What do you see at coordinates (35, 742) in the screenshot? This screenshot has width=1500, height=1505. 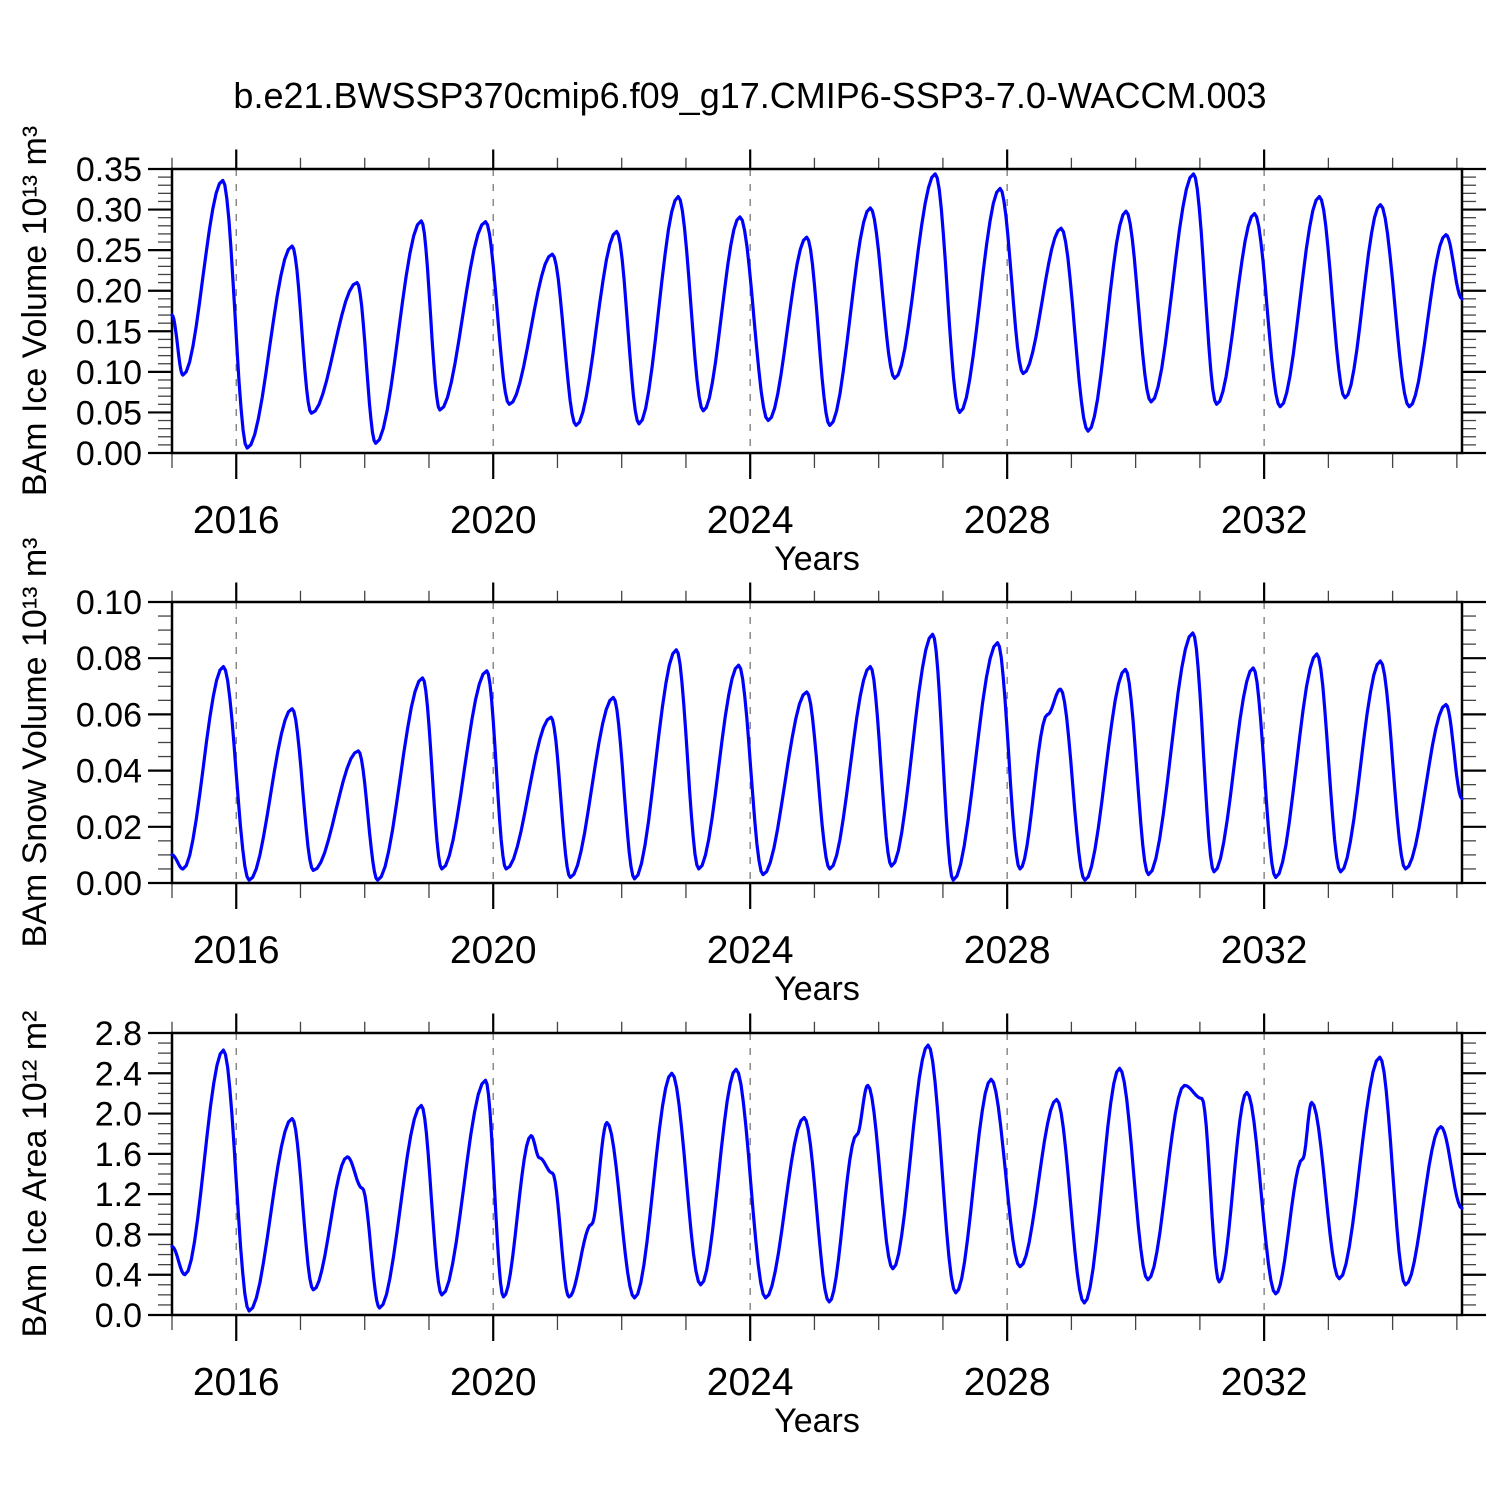 I see `y-axis-title: BAm Snow Volume 10¹³ m³` at bounding box center [35, 742].